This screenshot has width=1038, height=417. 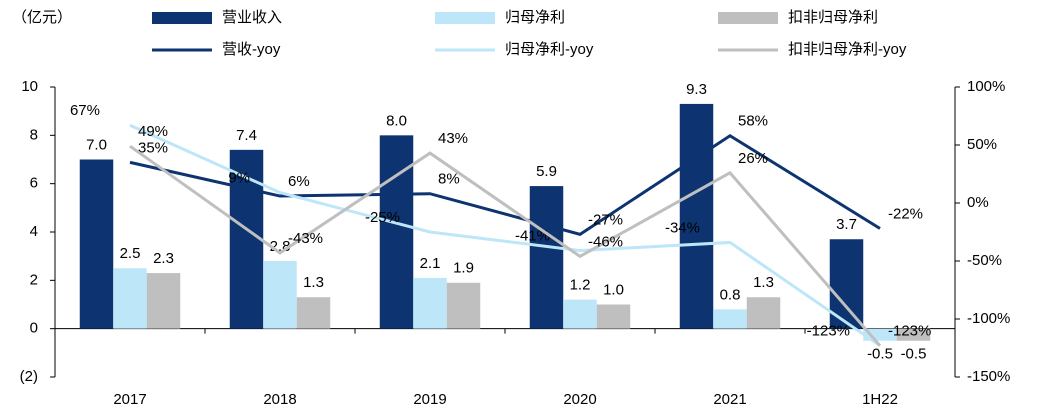 I want to click on line-label: 6%, so click(x=299, y=181).